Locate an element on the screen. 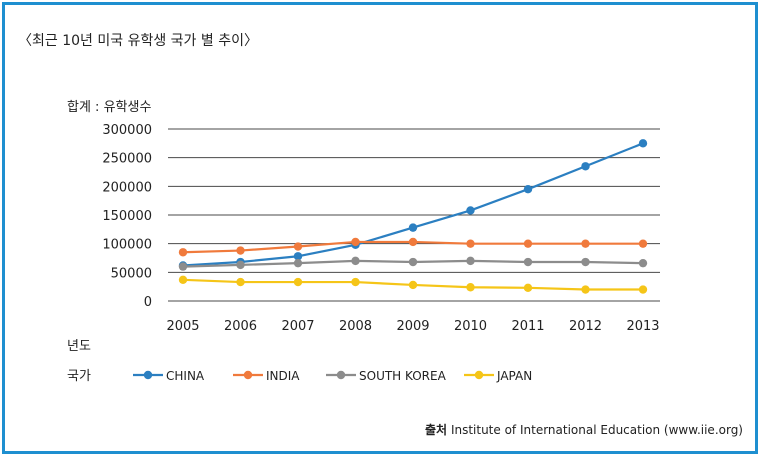 This screenshot has height=455, width=760. x-tick-label: 2005 is located at coordinates (182, 326).